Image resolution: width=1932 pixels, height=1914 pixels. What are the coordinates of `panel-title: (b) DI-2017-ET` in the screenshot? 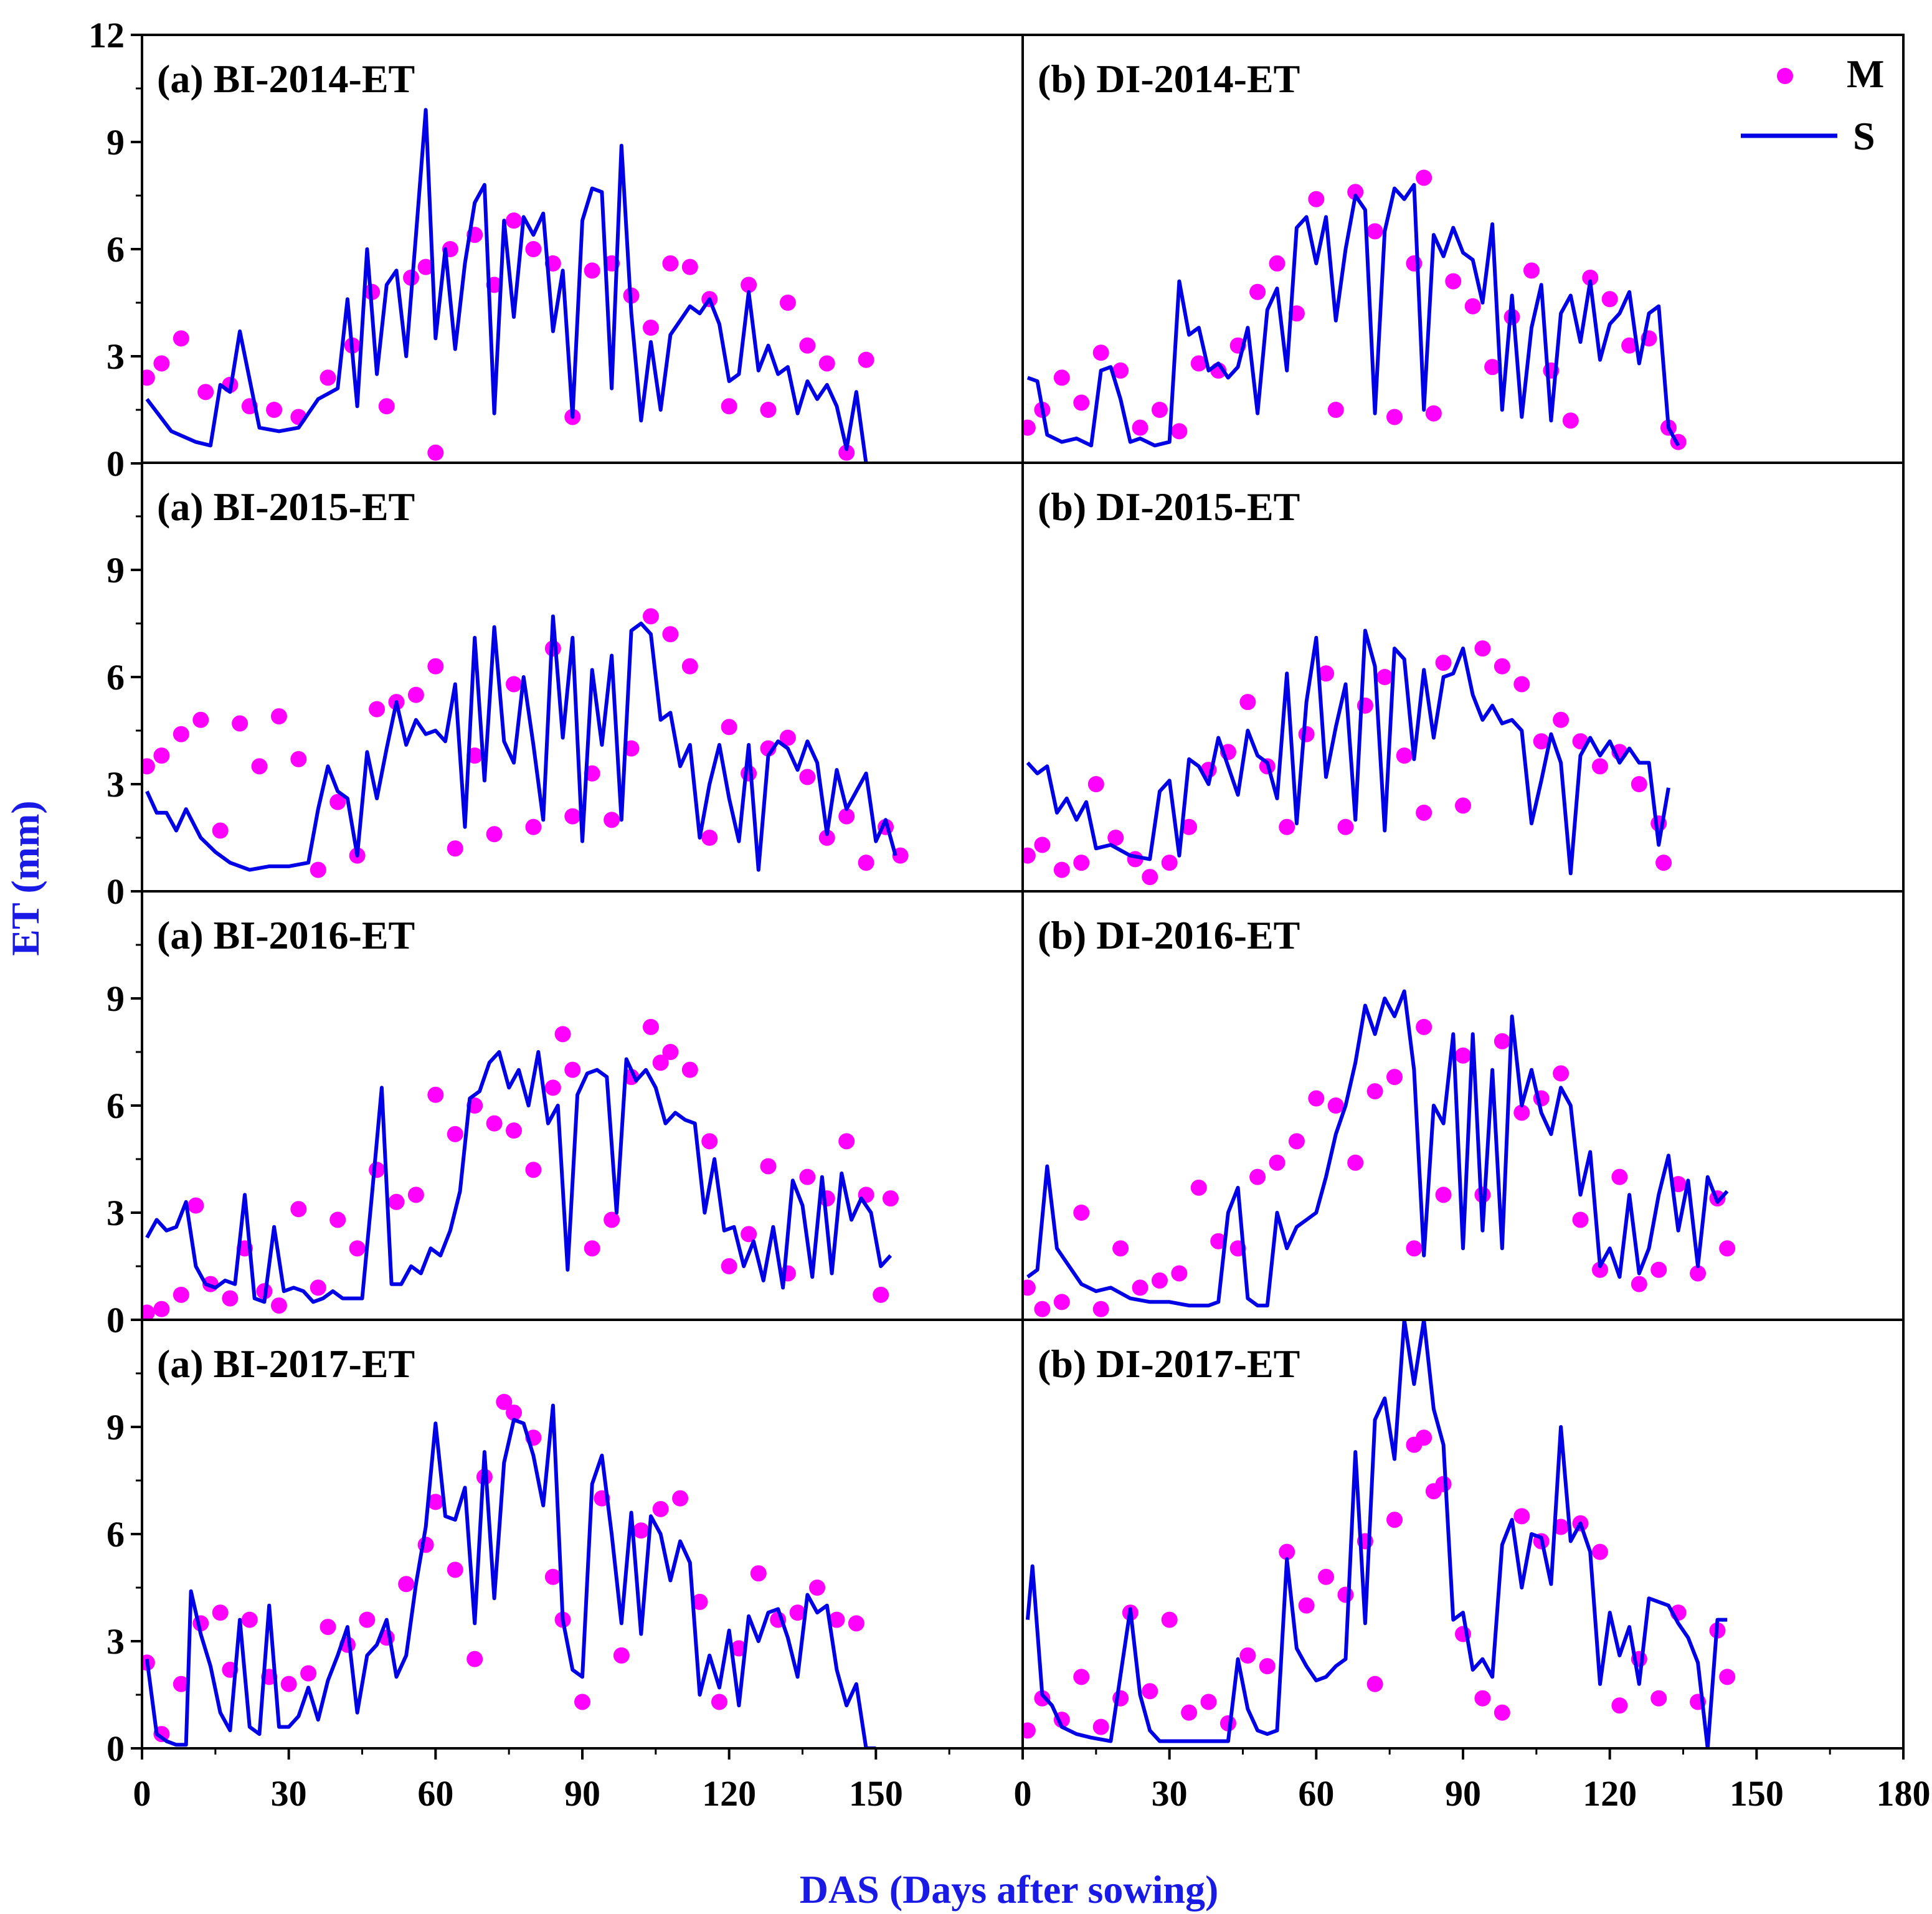 It's located at (1169, 1364).